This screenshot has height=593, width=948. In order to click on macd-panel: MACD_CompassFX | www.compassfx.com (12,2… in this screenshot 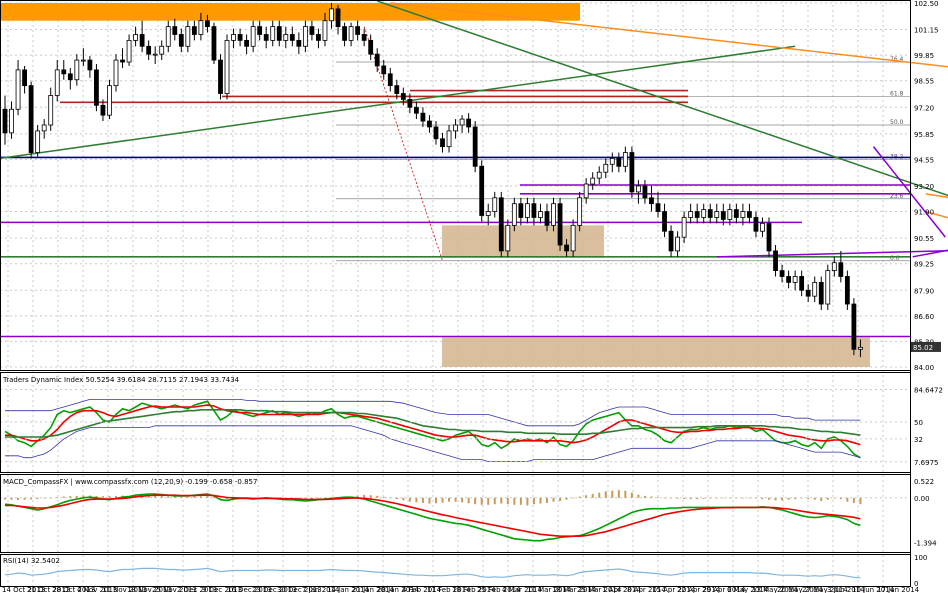, I will do `click(455, 510)`.